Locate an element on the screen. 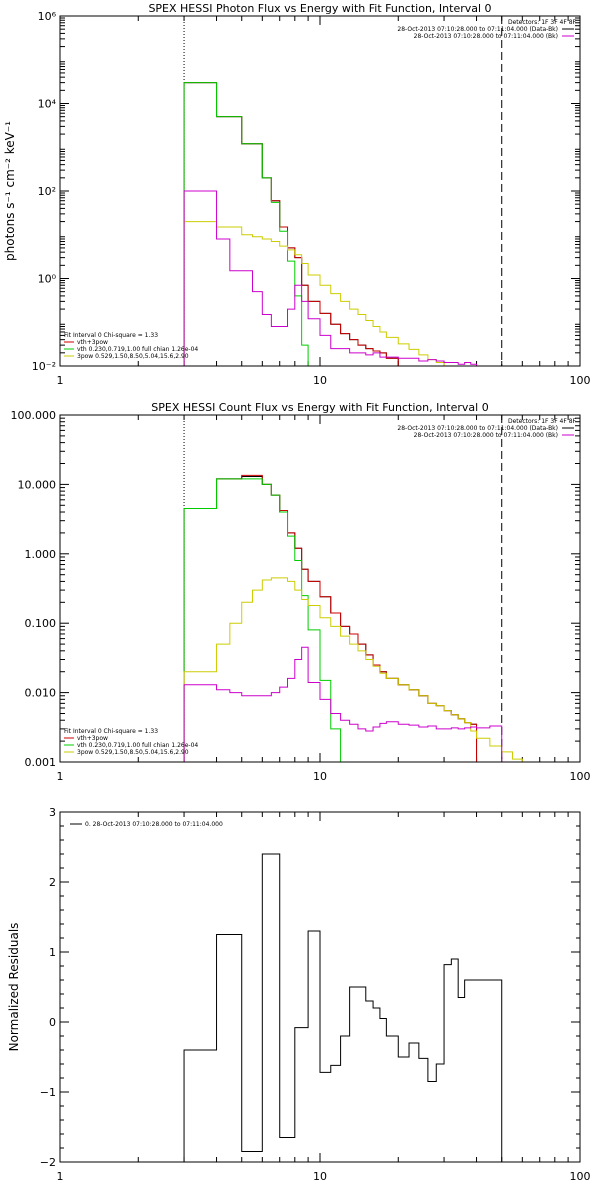  count-legend-detectors: Detectors: 1F 3F 4F 8F is located at coordinates (542, 421).